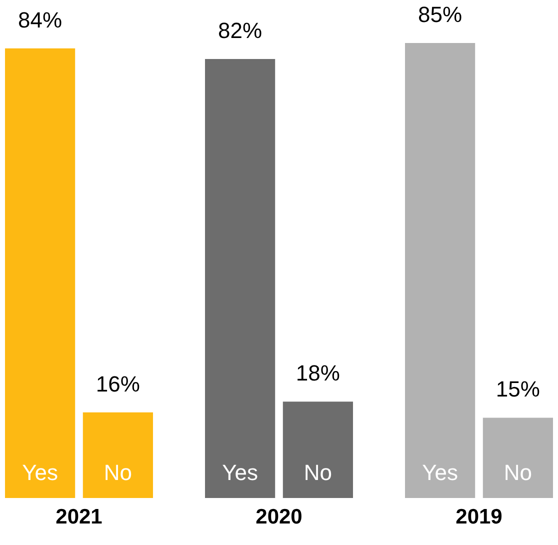 The height and width of the screenshot is (545, 558). I want to click on data-label: 15%, so click(518, 389).